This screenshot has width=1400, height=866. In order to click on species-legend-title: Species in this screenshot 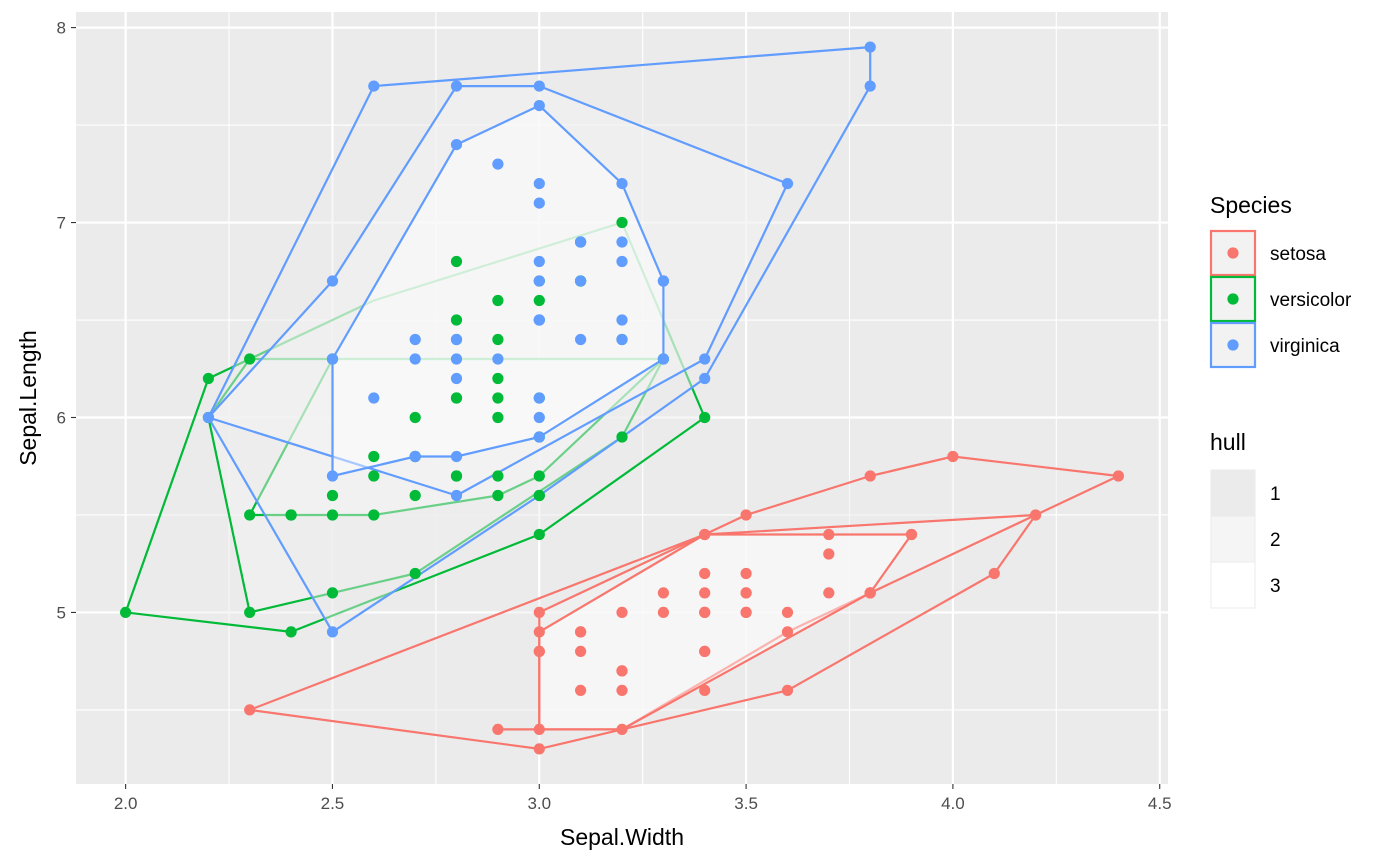, I will do `click(1251, 205)`.